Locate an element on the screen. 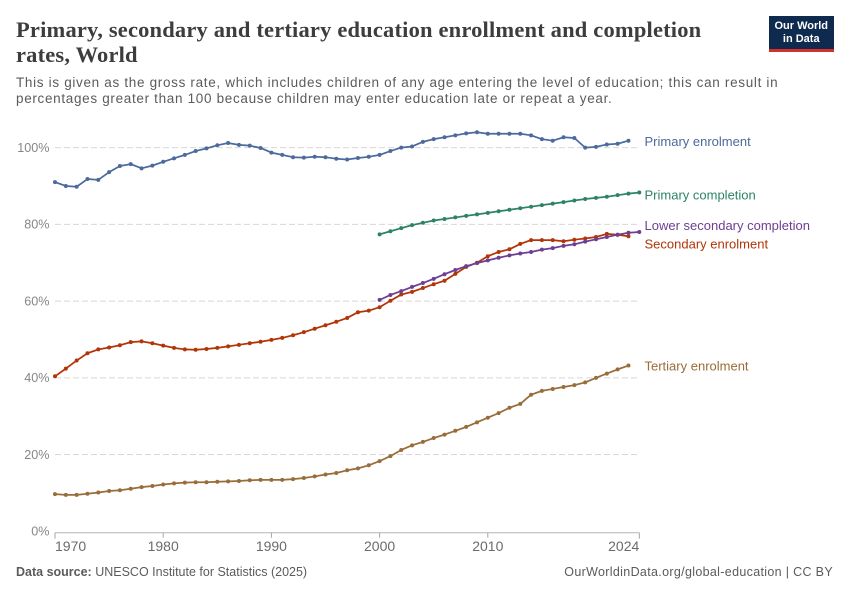 This screenshot has height=600, width=850. svg-text: 1970 is located at coordinates (70, 546).